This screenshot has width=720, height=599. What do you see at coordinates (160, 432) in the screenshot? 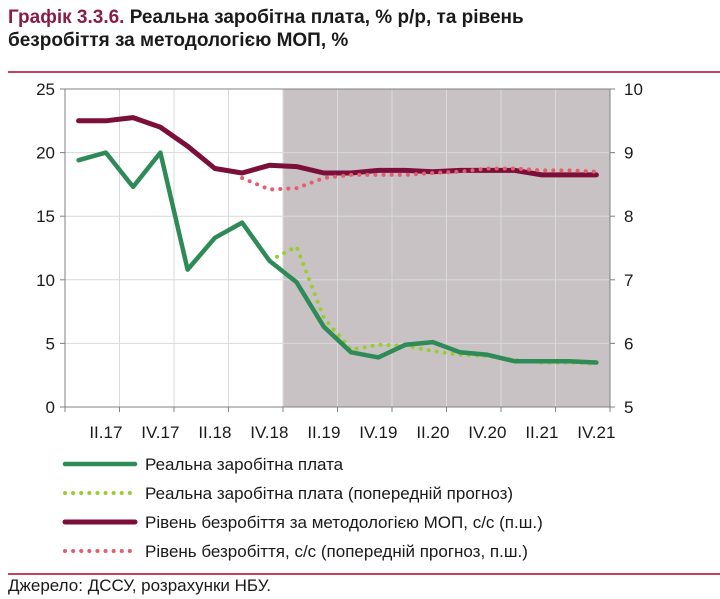
I see `x-axis-tick-label: IV.17` at bounding box center [160, 432].